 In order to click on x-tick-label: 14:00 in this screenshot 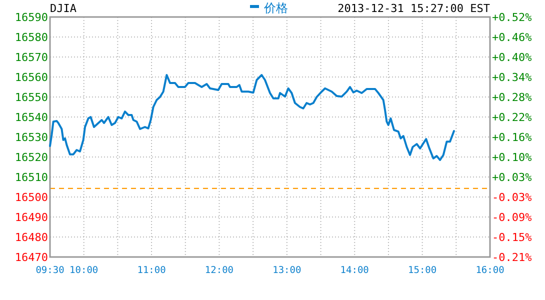, I will do `click(355, 270)`.